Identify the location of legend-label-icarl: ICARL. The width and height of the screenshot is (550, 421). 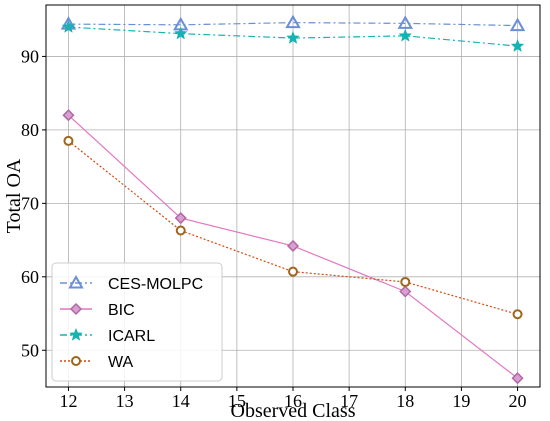
(131, 336).